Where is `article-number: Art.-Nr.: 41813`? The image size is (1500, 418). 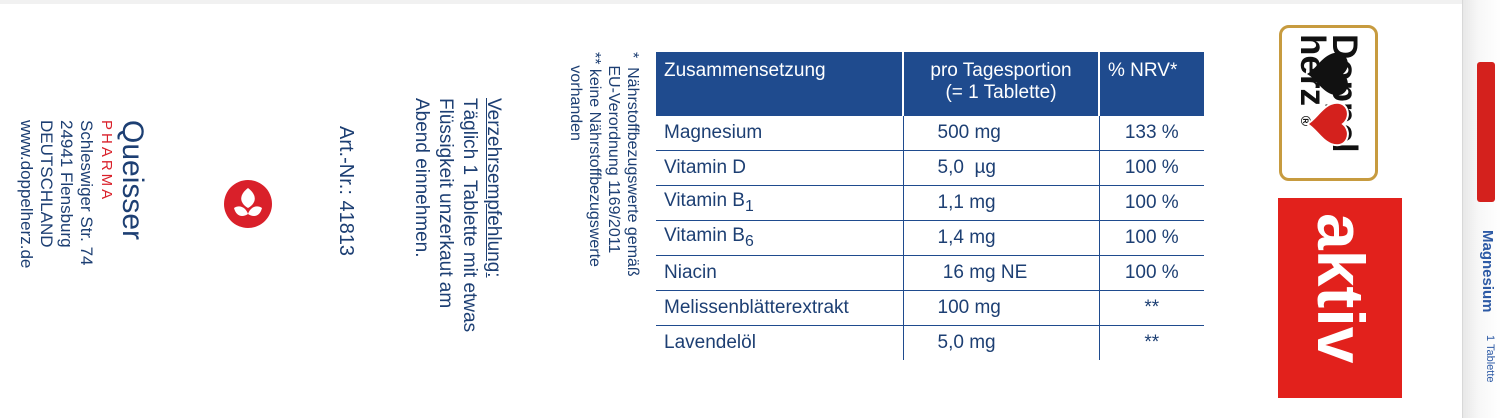
article-number: Art.-Nr.: 41813 is located at coordinates (346, 191).